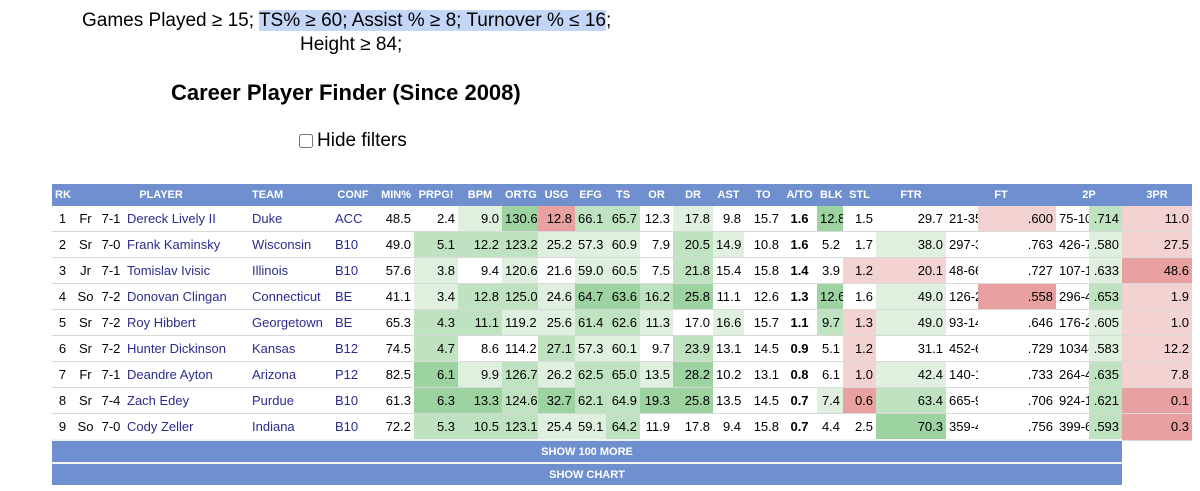  What do you see at coordinates (187, 427) in the screenshot?
I see `cell-player: Cody Zeller` at bounding box center [187, 427].